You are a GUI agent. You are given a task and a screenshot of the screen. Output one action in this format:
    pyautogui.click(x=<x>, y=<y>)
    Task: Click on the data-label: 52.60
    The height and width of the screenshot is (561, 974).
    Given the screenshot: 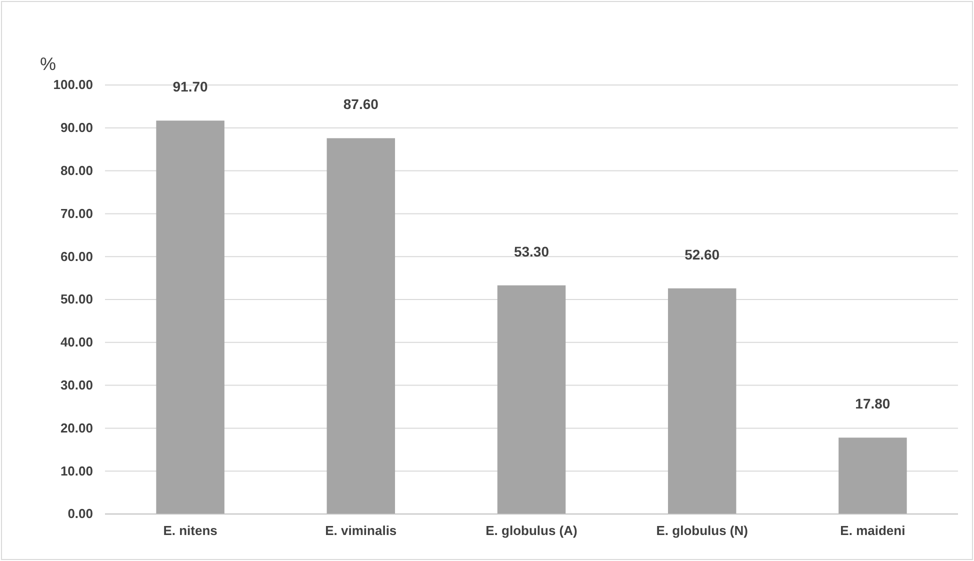 What is the action you would take?
    pyautogui.click(x=702, y=254)
    